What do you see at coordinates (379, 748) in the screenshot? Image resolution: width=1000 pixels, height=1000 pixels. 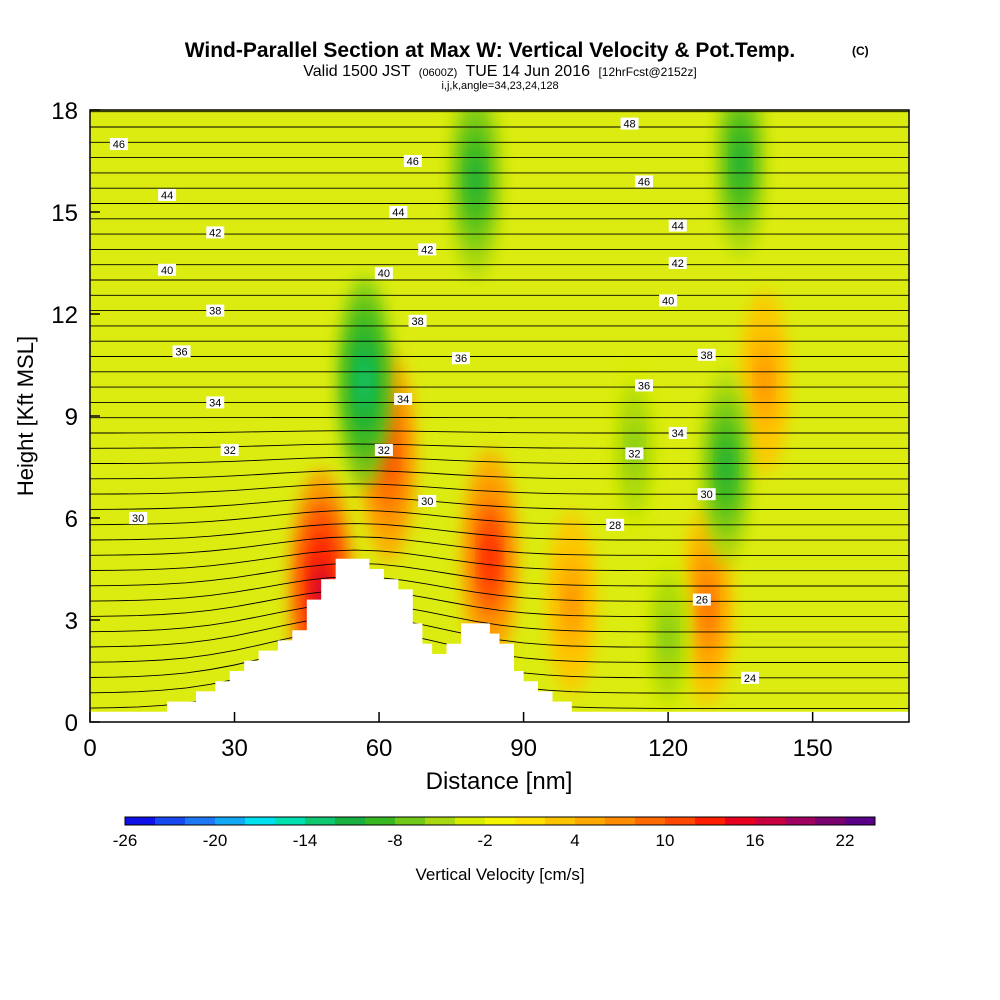 I see `x-tick-label: 60` at bounding box center [379, 748].